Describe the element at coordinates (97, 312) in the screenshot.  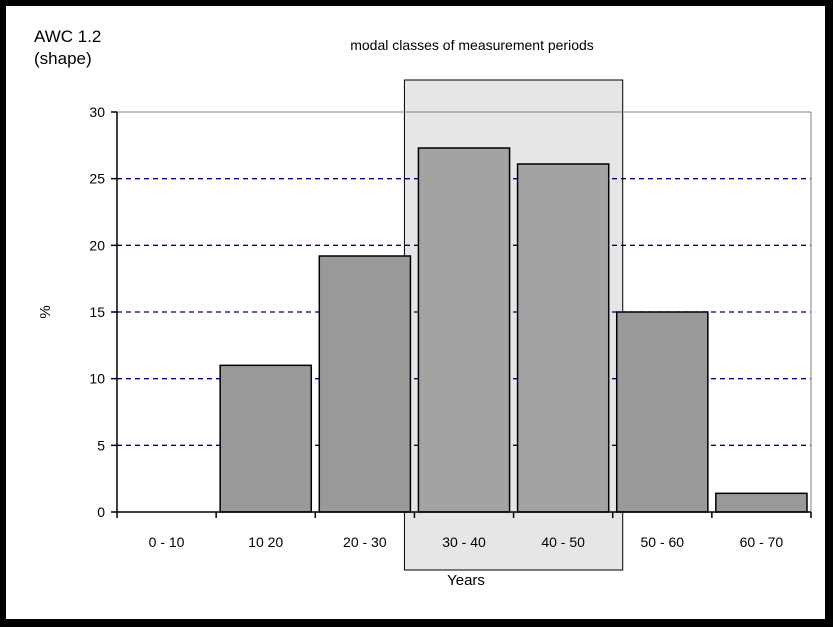
I see `y-tick-label: 15` at that location.